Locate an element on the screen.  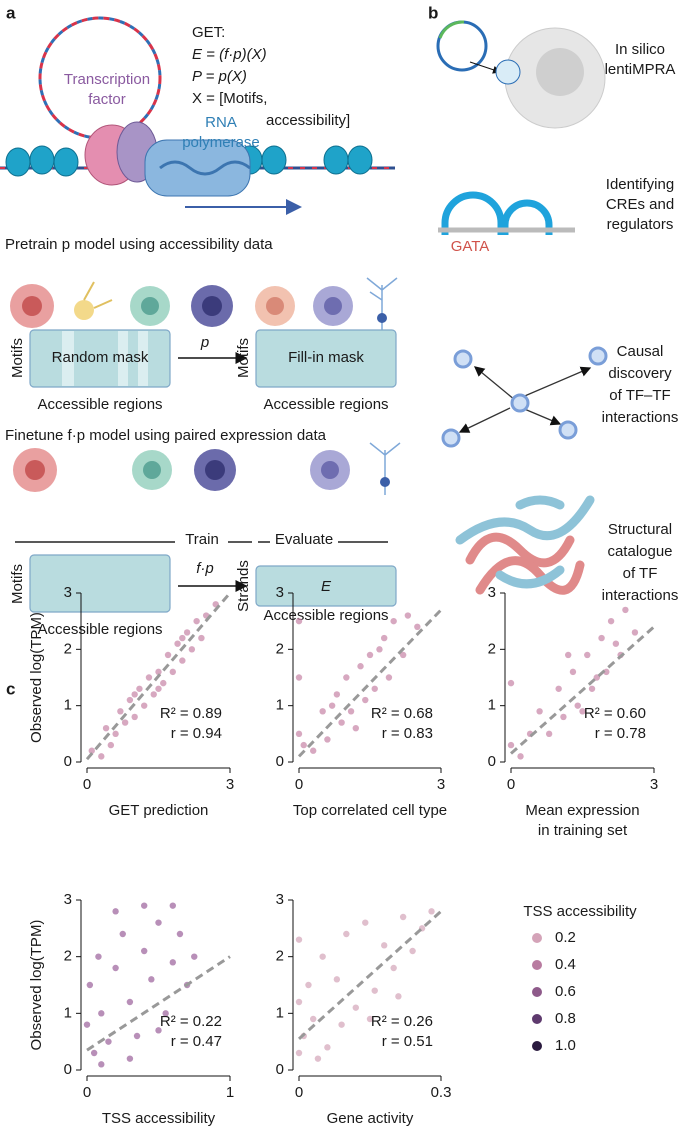
stat-annotation: r = 0.83 is located at coordinates (407, 733).